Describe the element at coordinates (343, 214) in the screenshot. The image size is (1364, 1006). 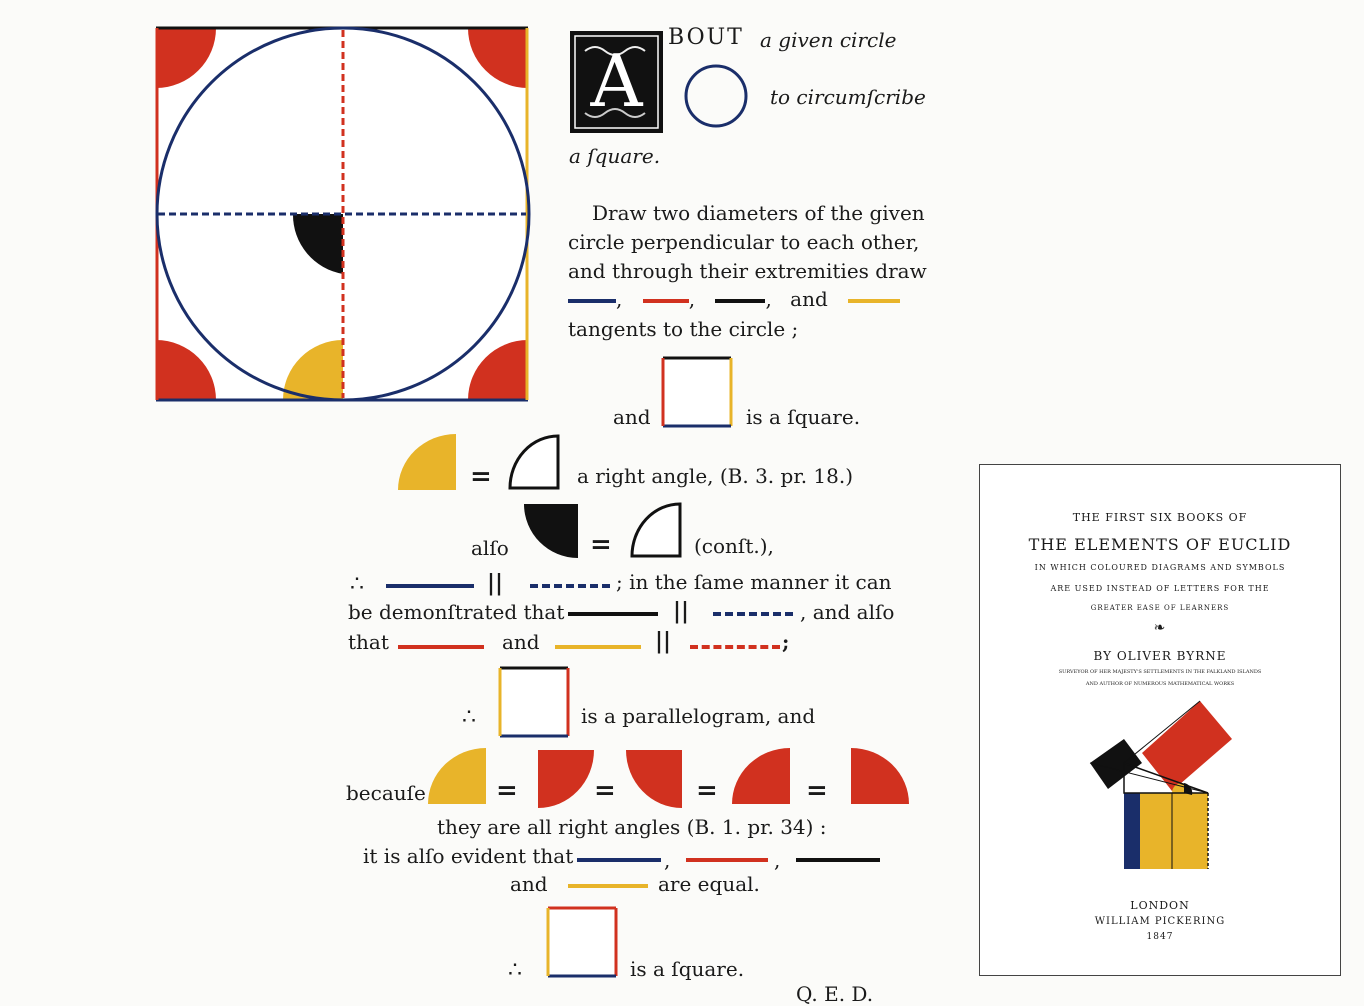
I see `main-diagram` at that location.